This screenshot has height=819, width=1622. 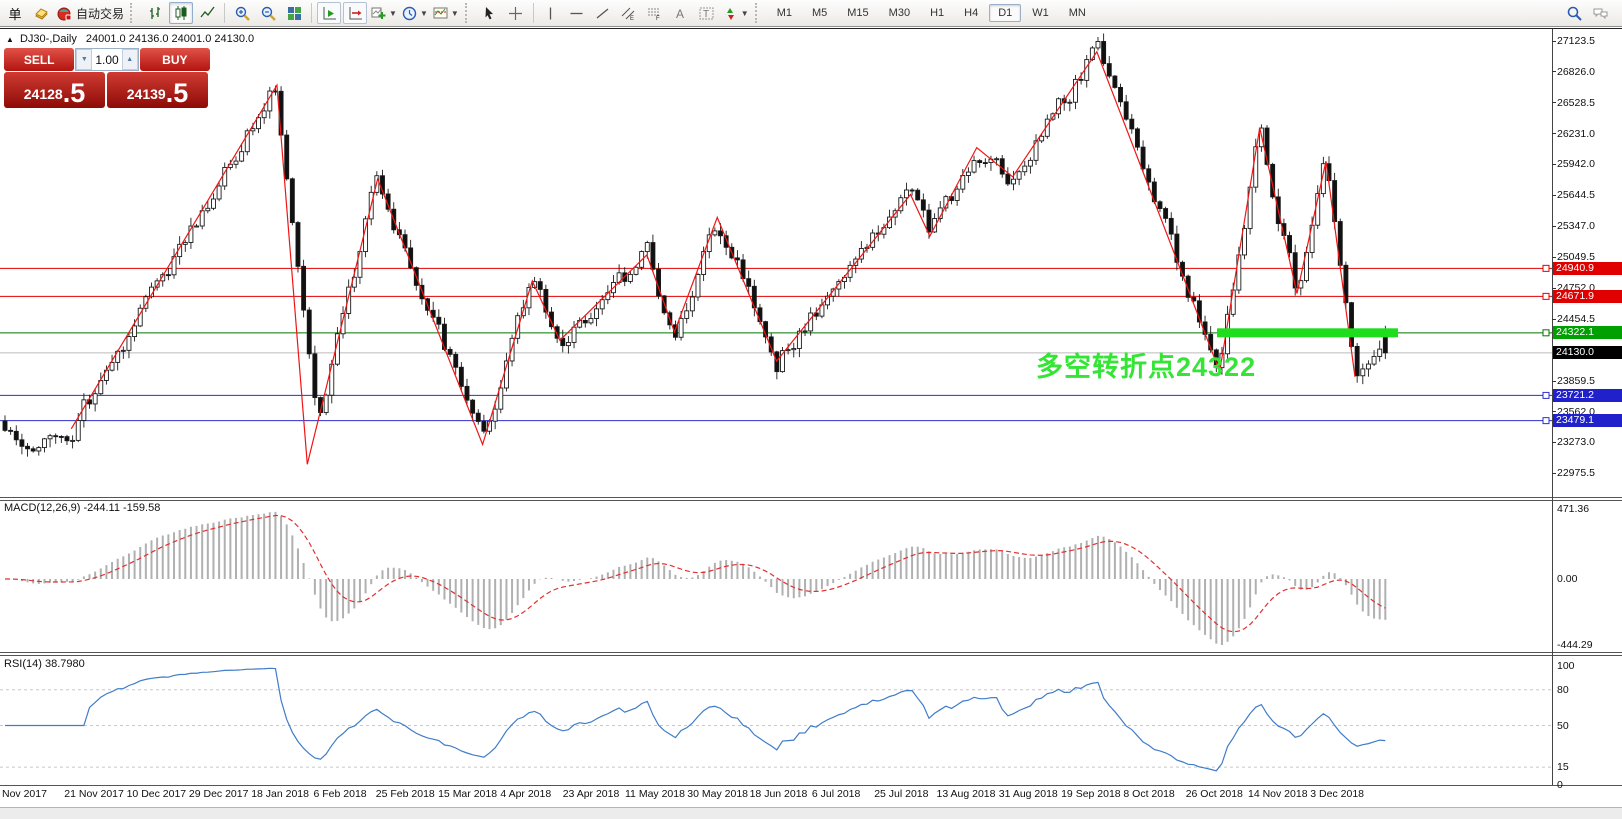 I want to click on macd-axis-label: -444.29, so click(x=1575, y=645).